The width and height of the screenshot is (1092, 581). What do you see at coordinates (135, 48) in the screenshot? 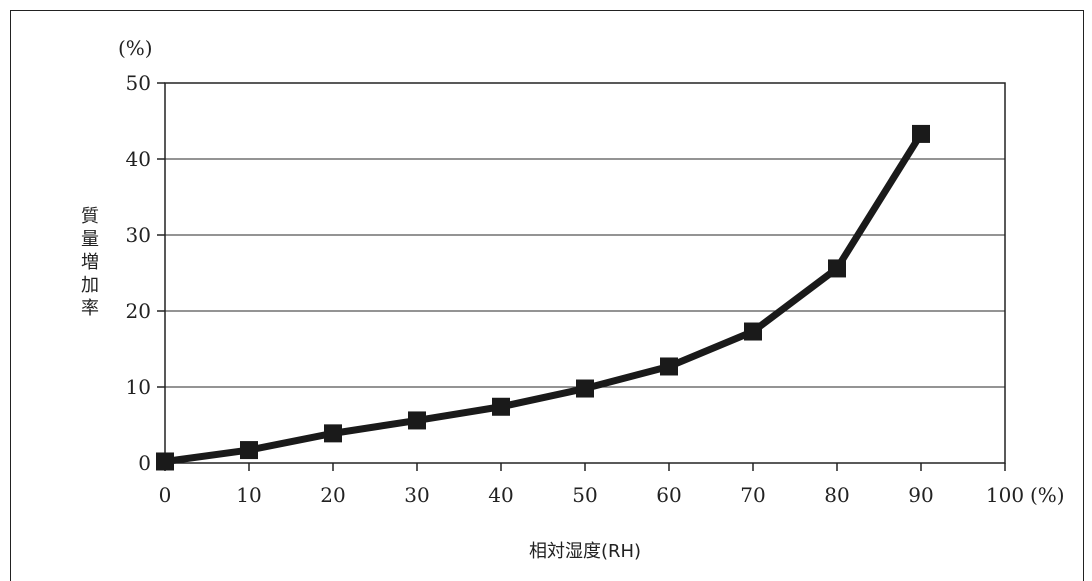
I see `y-axis-unit: (%)` at bounding box center [135, 48].